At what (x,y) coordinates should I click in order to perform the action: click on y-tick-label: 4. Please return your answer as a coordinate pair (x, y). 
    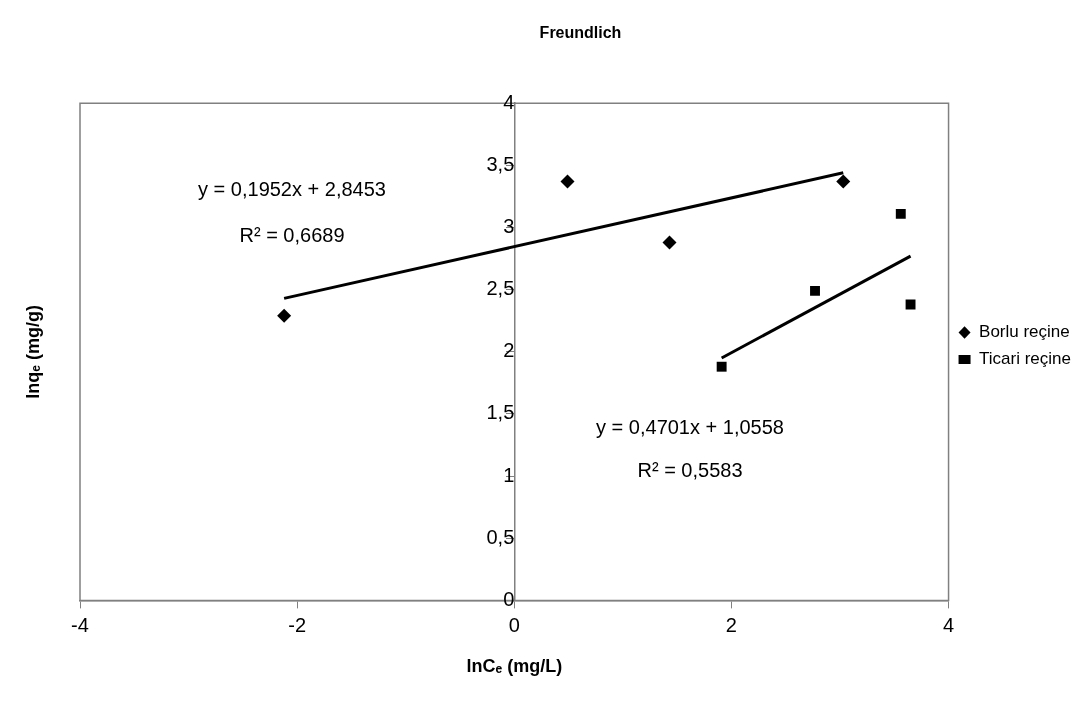
    Looking at the image, I should click on (509, 101).